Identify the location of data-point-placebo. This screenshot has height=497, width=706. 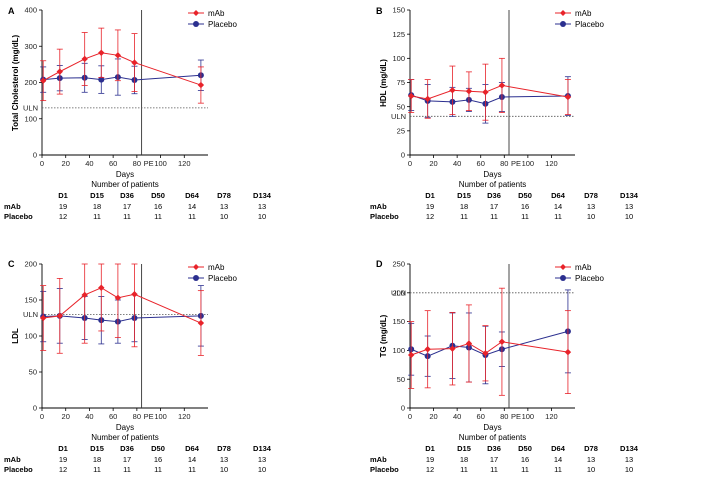
(101, 79).